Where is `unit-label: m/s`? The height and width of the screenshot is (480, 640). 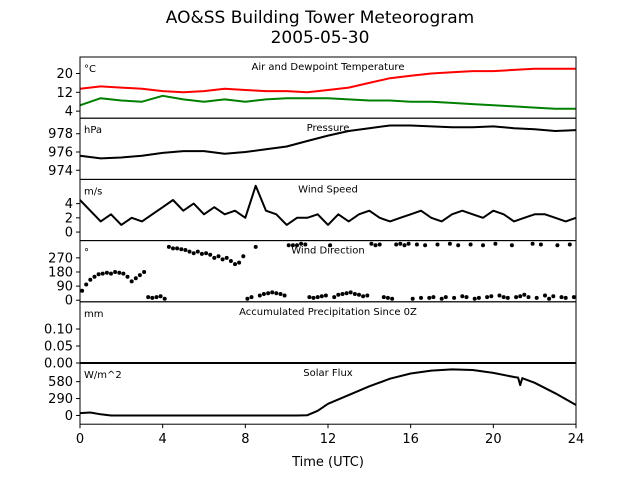
unit-label: m/s is located at coordinates (93, 191).